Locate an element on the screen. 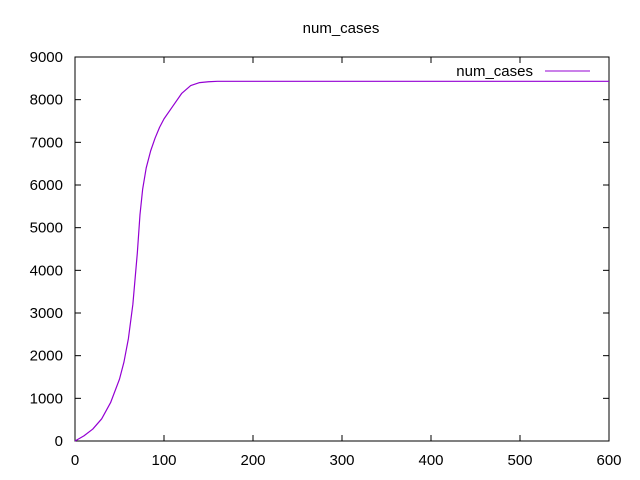  x-tick-label: 500 is located at coordinates (519, 460).